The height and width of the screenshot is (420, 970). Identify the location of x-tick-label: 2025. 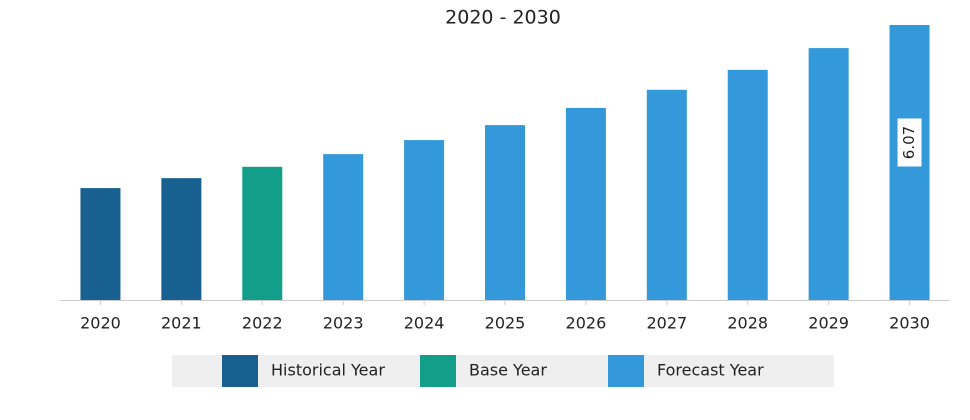
(505, 323).